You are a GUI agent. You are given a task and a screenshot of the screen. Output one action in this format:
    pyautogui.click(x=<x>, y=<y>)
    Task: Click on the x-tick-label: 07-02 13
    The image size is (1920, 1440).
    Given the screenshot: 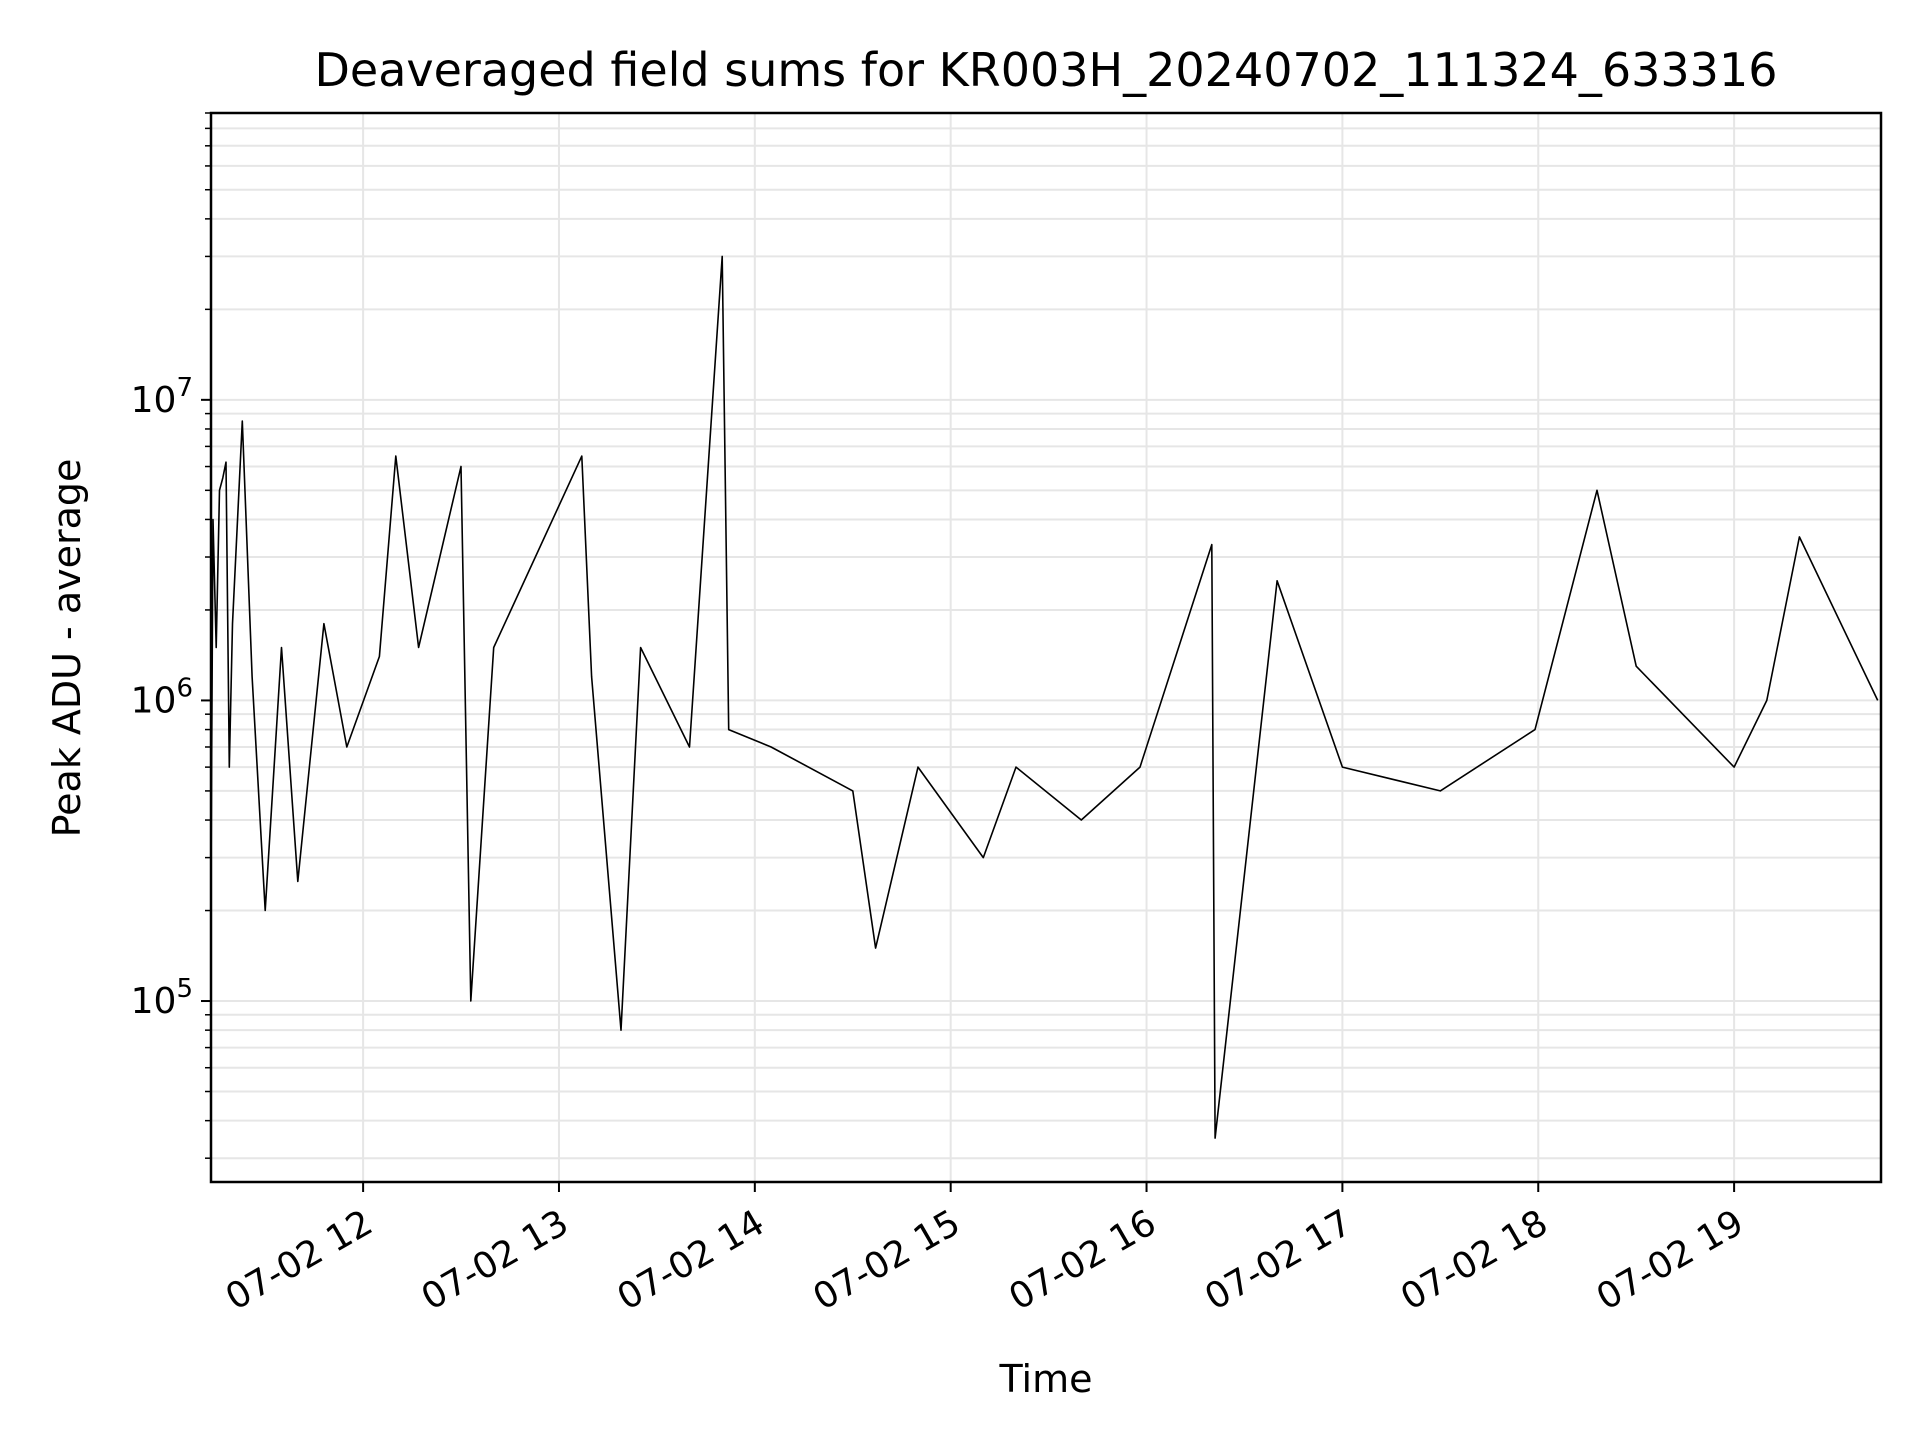 What is the action you would take?
    pyautogui.click(x=495, y=1260)
    